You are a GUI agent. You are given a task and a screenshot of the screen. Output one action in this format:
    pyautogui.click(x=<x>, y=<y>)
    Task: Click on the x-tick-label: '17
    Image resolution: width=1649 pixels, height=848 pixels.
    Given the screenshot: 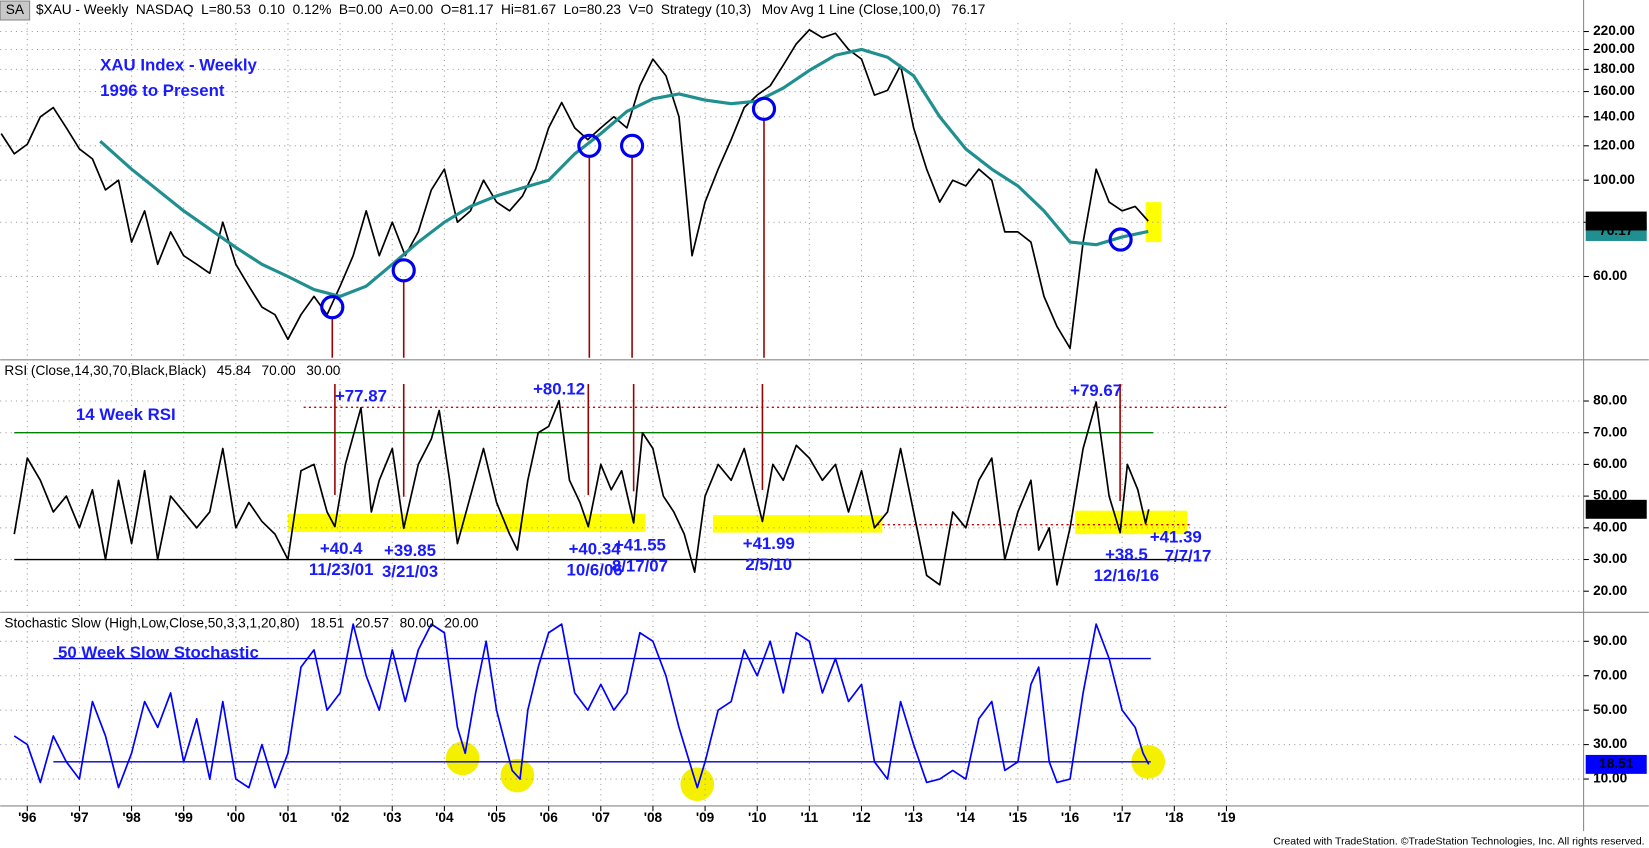 What is the action you would take?
    pyautogui.click(x=1122, y=817)
    